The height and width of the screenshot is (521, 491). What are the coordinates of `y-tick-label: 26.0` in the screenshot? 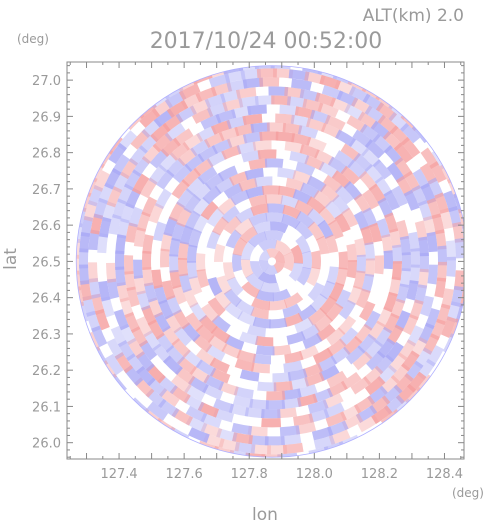 It's located at (46, 444).